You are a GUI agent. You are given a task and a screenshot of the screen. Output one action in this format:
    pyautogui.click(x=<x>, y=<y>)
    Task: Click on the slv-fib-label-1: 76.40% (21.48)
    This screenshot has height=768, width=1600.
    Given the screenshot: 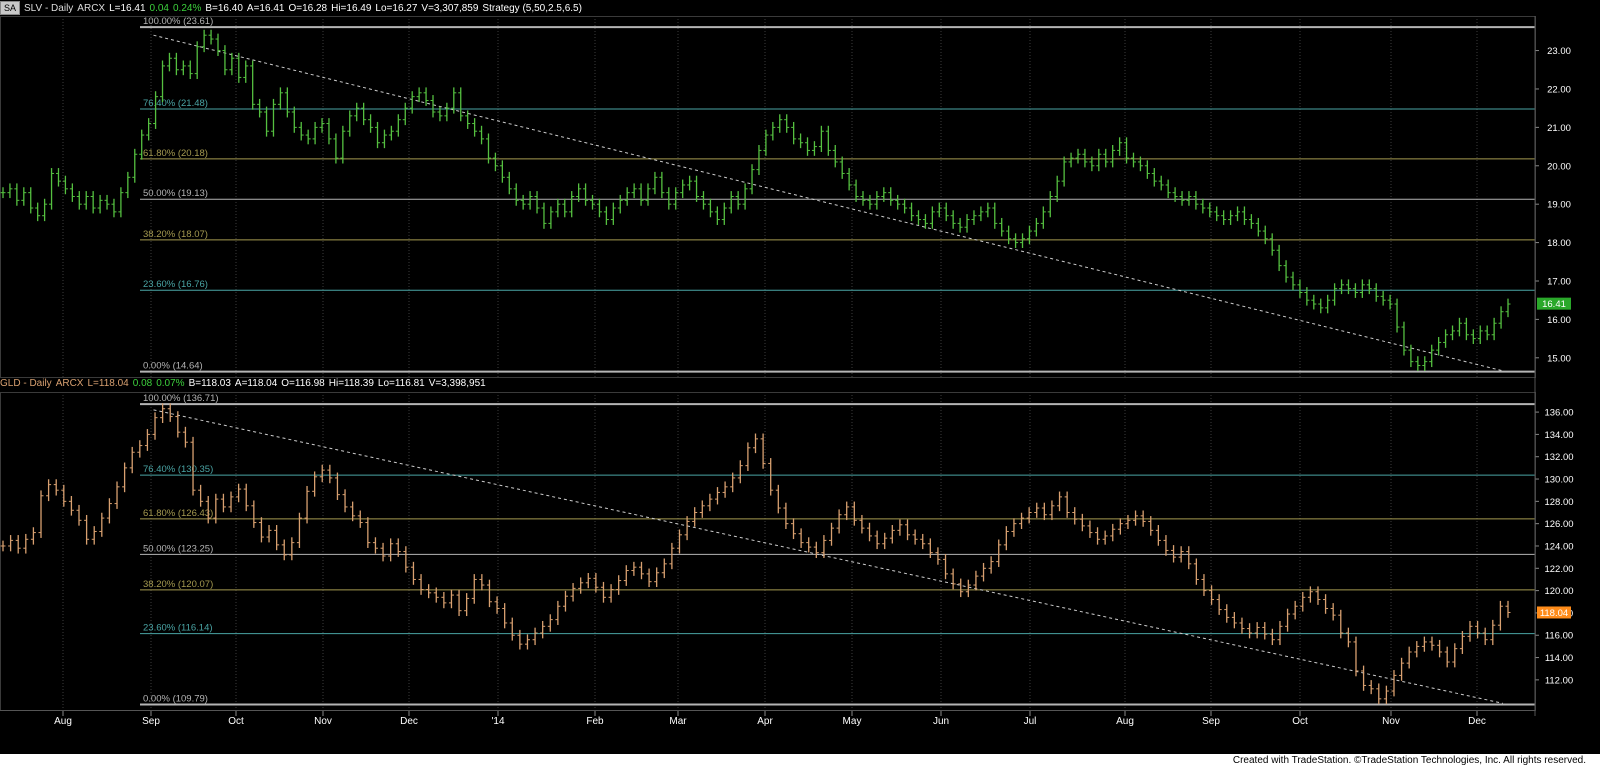 What is the action you would take?
    pyautogui.click(x=175, y=103)
    